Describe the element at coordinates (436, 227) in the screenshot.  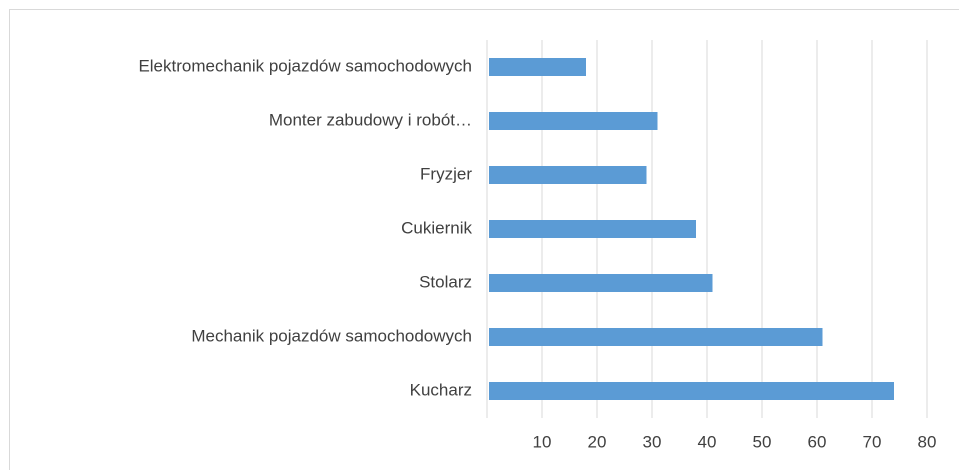
I see `y-tick-label: Cukiernik` at that location.